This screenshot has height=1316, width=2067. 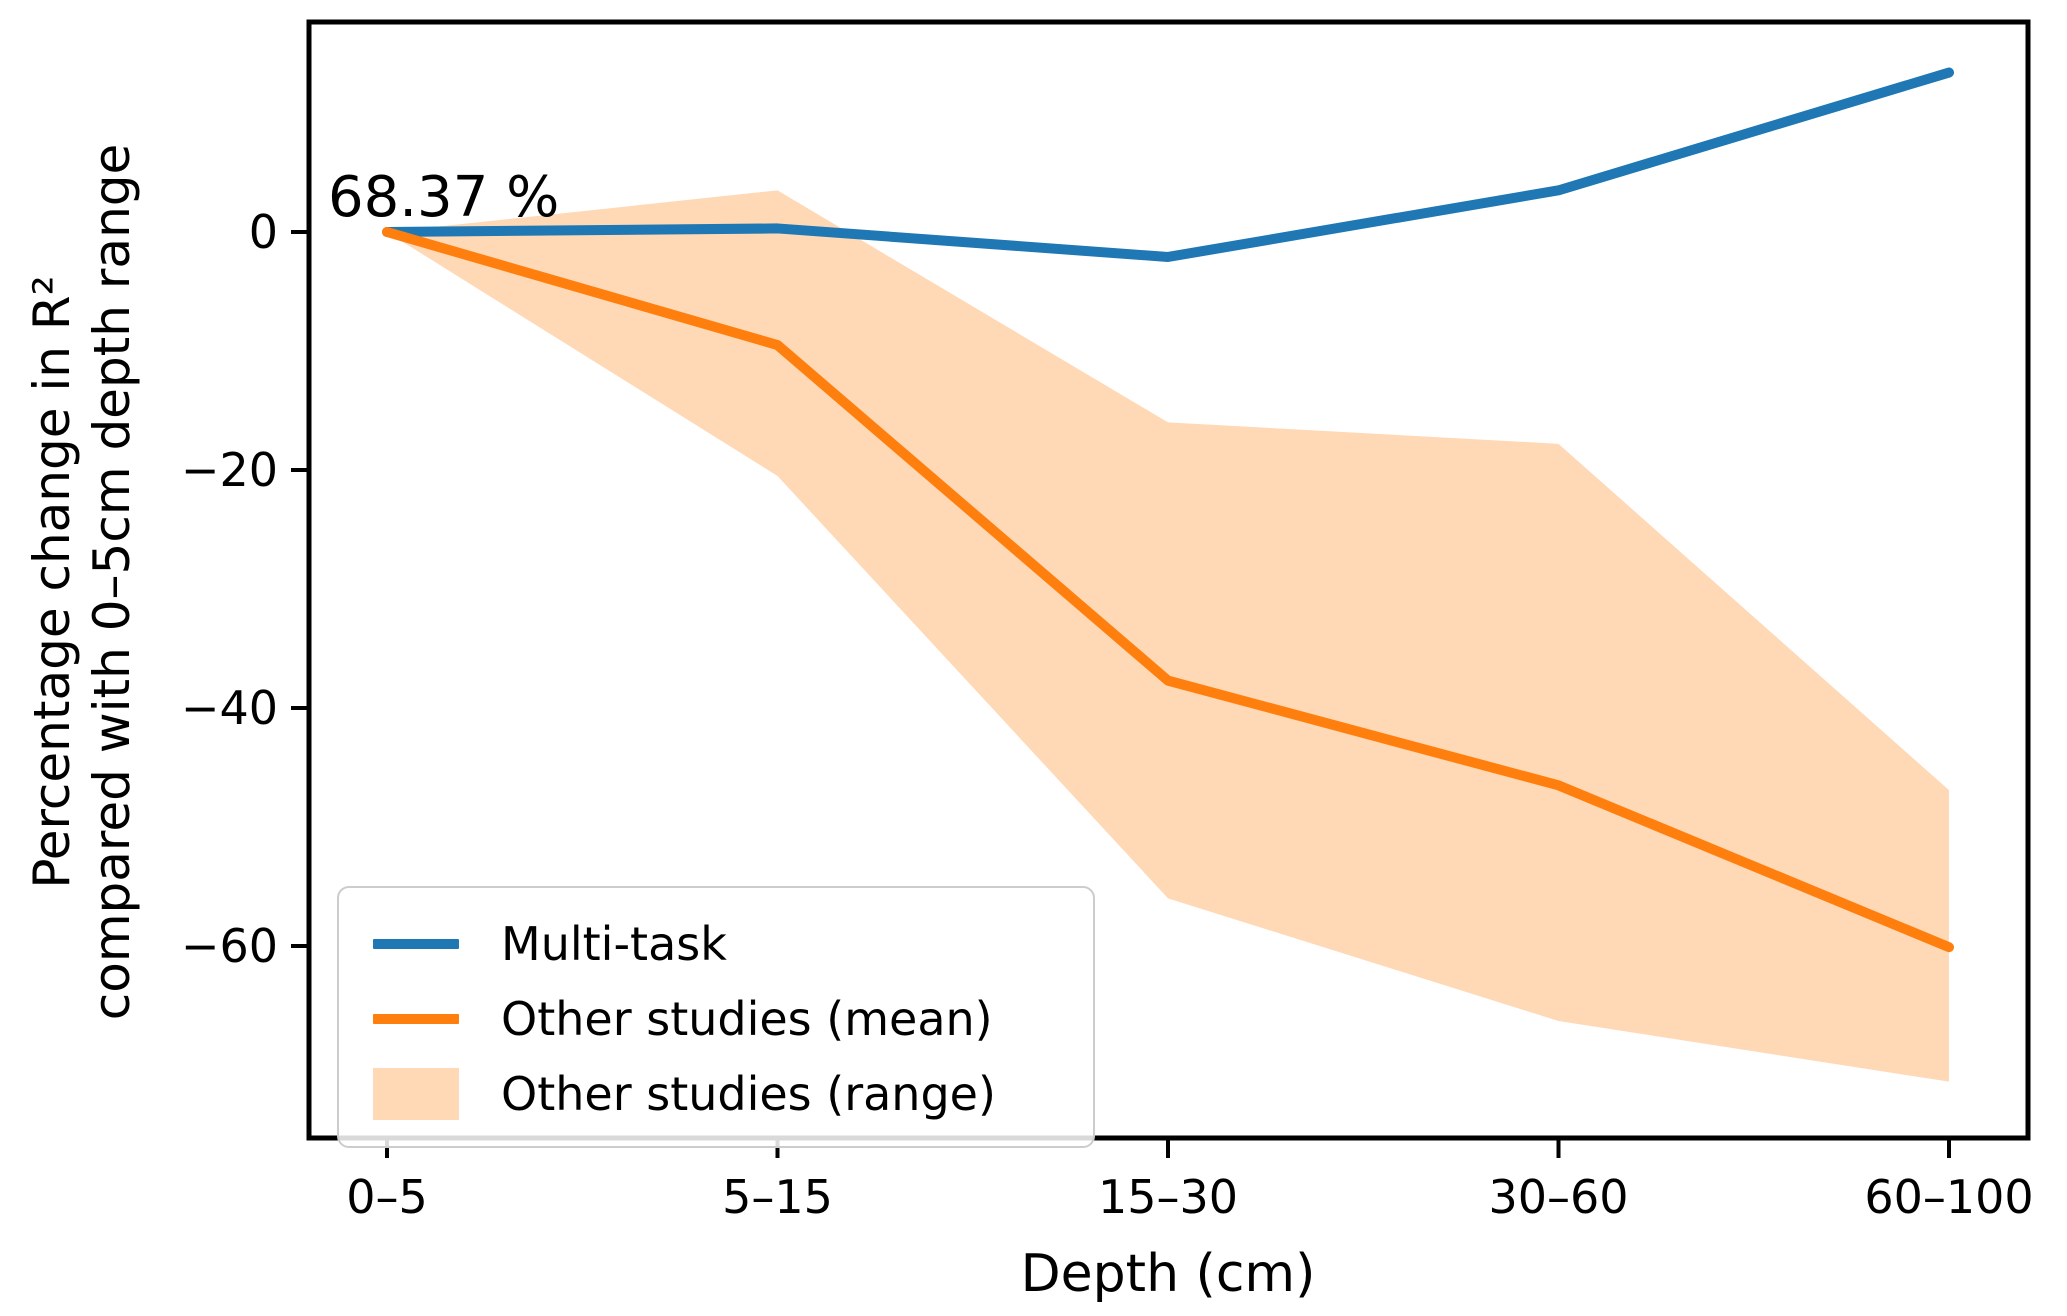 I want to click on legend-item: Multi-task, so click(x=721, y=944).